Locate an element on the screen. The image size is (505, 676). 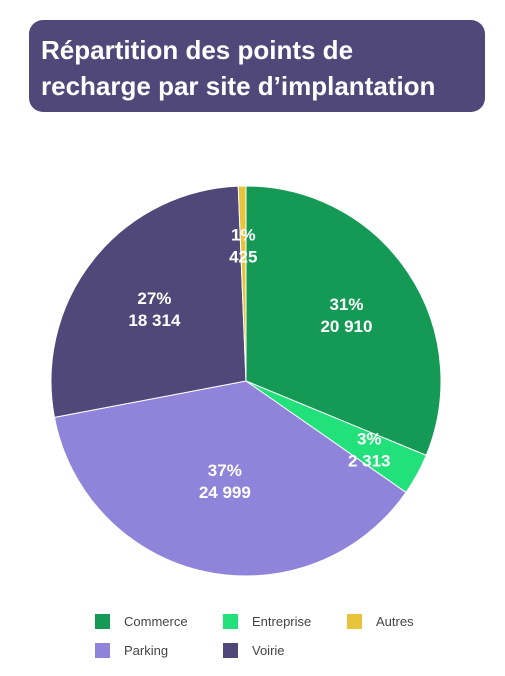
slice-percent-label-parking: 37% is located at coordinates (225, 470).